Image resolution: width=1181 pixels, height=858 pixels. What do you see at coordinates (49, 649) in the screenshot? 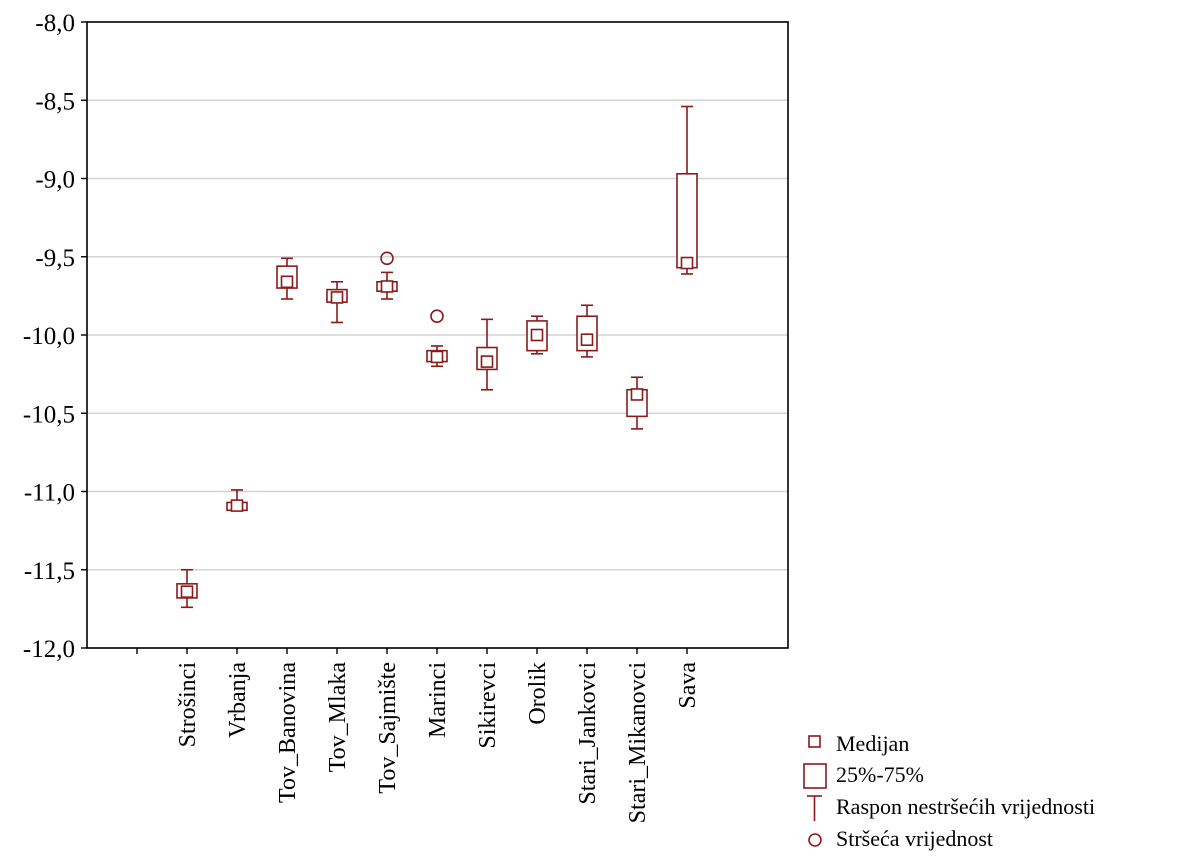
I see `y-tick-label: -12,0` at bounding box center [49, 649].